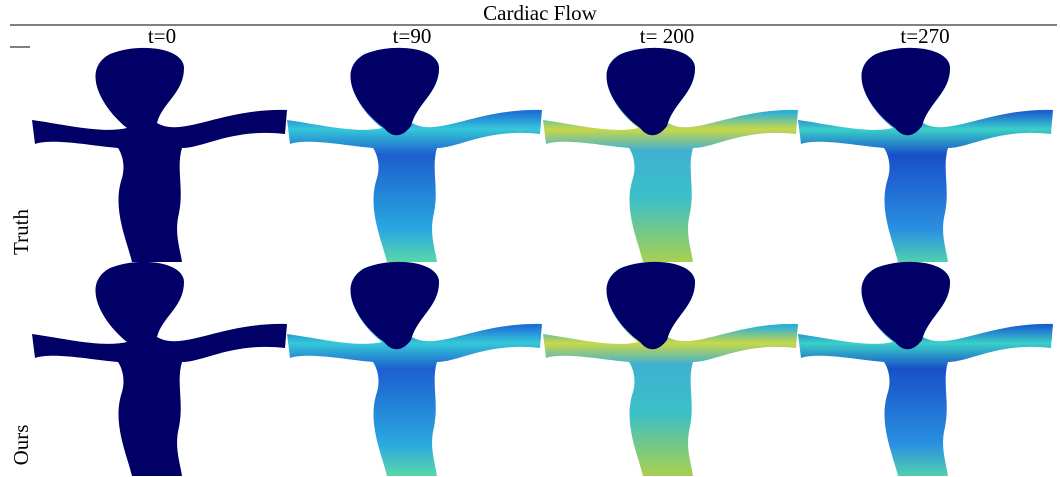 Image resolution: width=1060 pixels, height=477 pixels. Describe the element at coordinates (667, 36) in the screenshot. I see `column-header: t= 200` at that location.